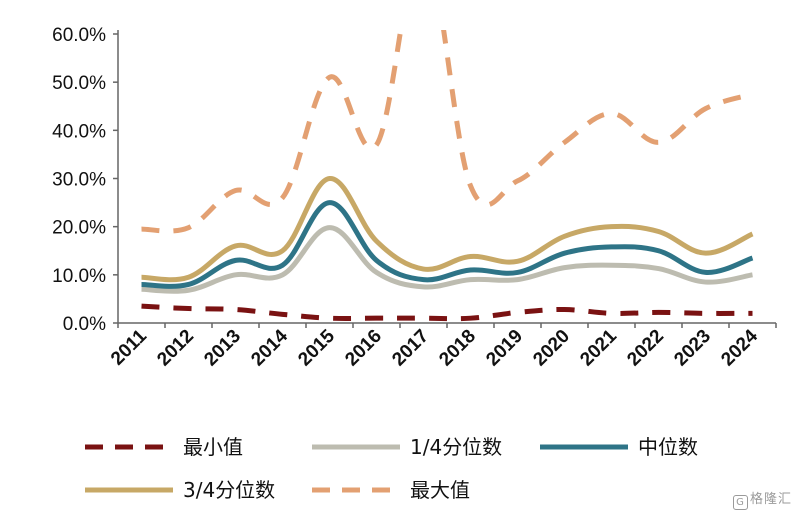  Describe the element at coordinates (410, 348) in the screenshot. I see `x-tick-label: 2017` at that location.